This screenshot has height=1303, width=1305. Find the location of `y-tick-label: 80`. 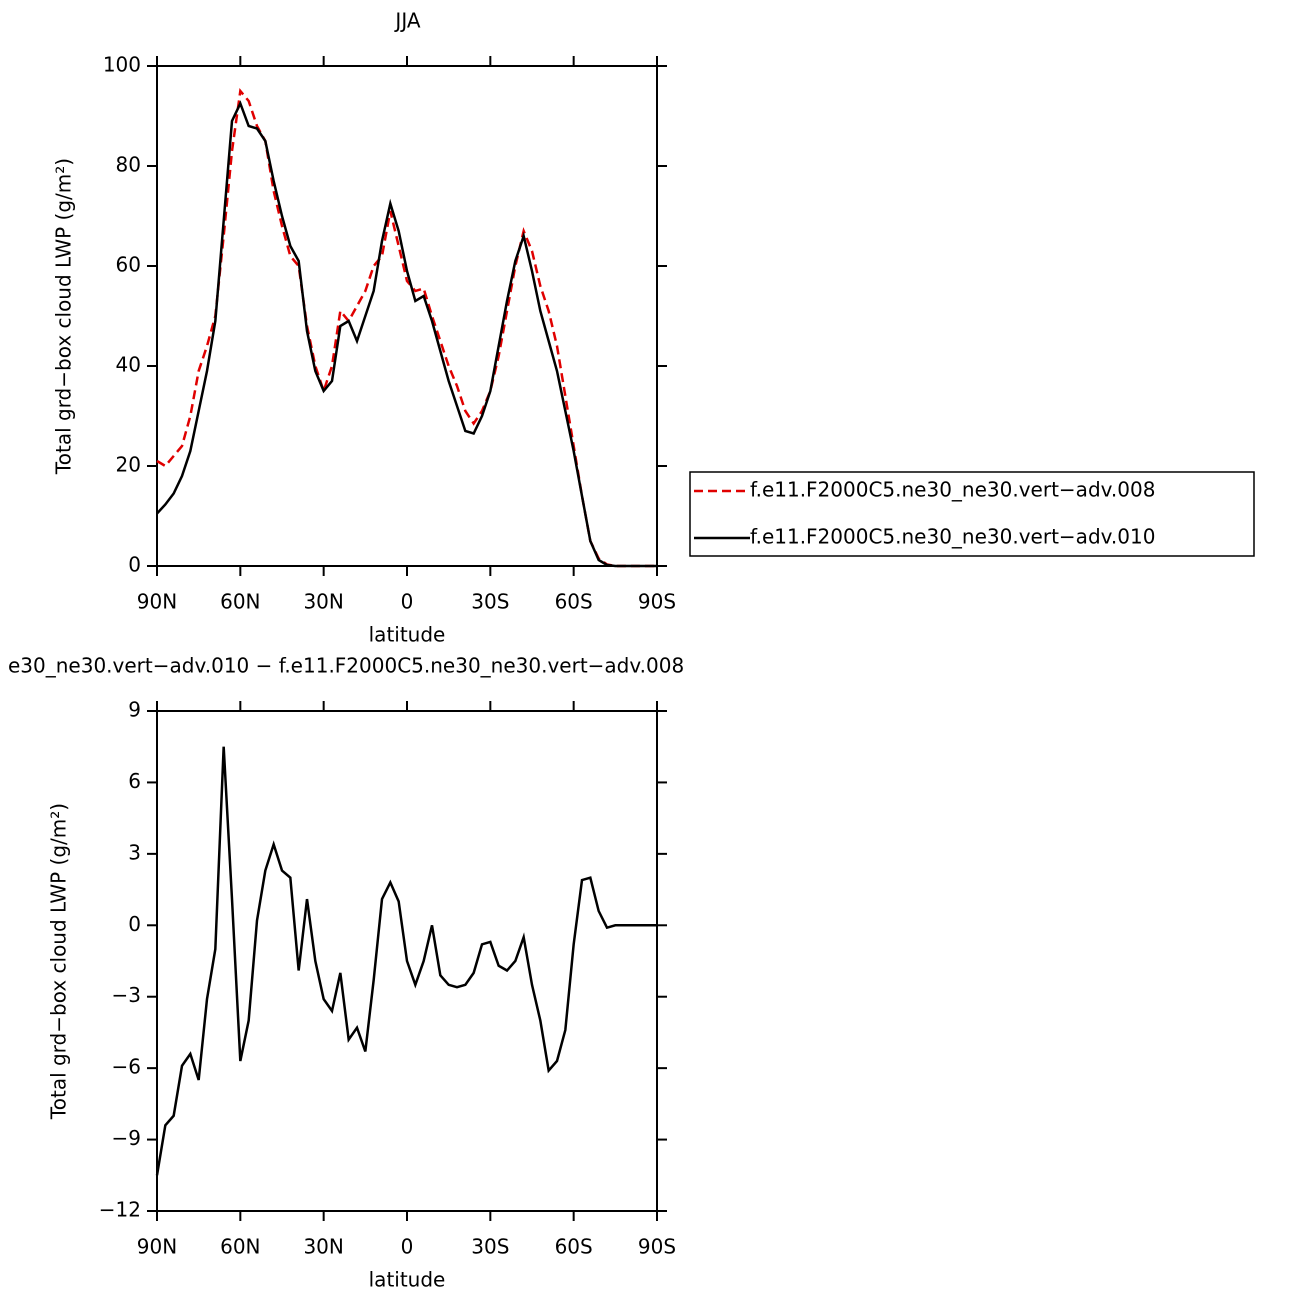

y-tick-label: 80 is located at coordinates (128, 165).